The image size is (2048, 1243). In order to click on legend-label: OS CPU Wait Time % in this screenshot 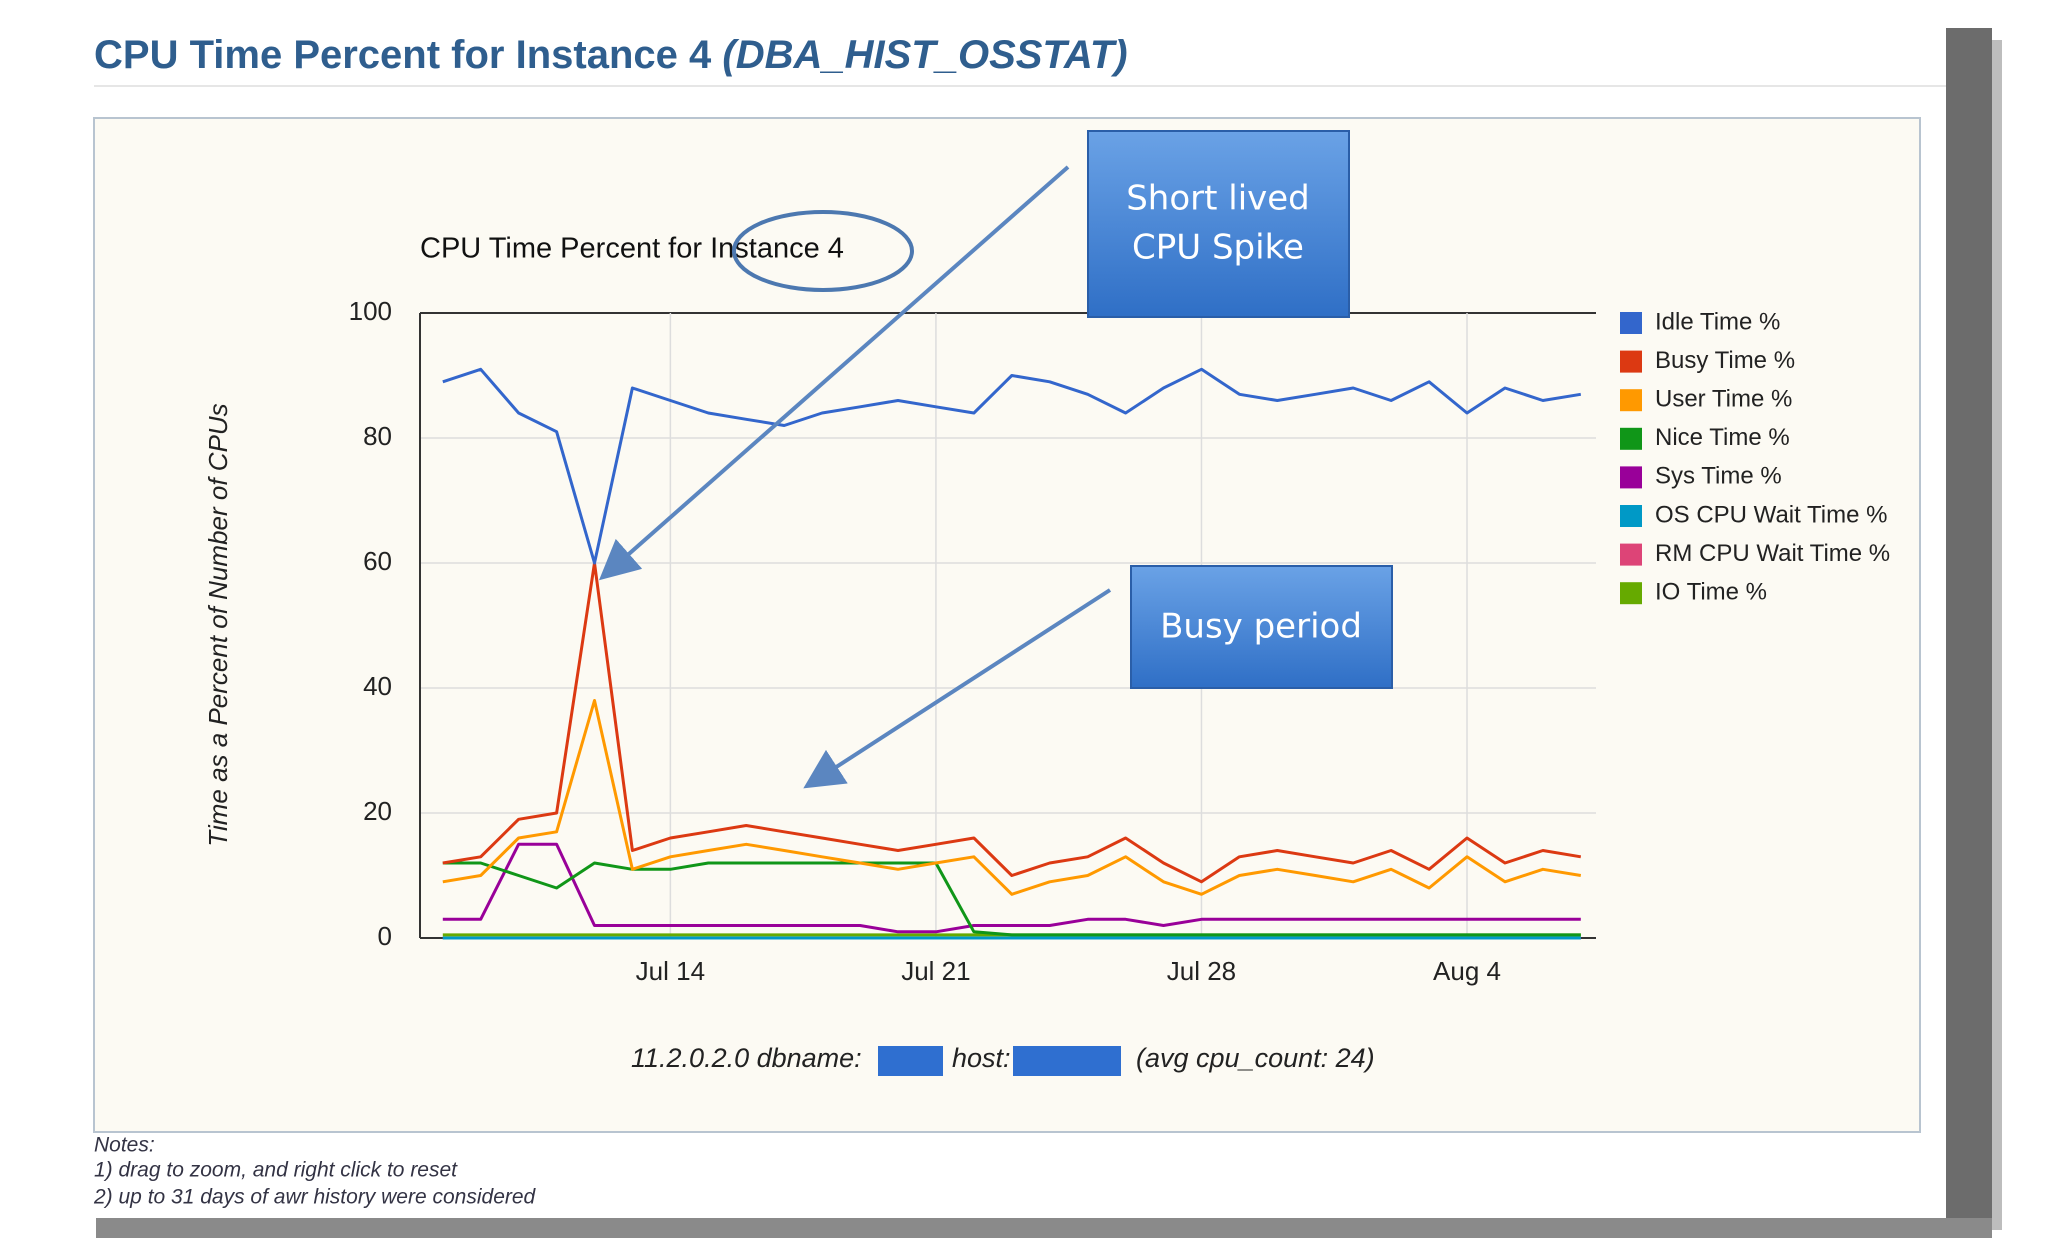, I will do `click(1771, 514)`.